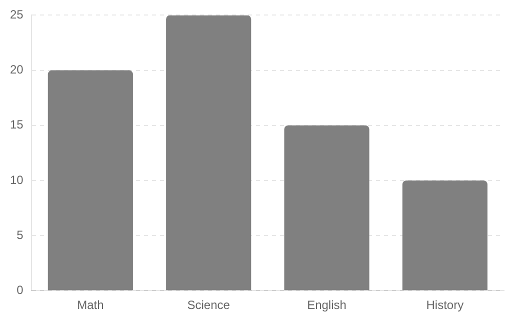 The image size is (508, 321). What do you see at coordinates (20, 235) in the screenshot?
I see `y-tick-label: 5` at bounding box center [20, 235].